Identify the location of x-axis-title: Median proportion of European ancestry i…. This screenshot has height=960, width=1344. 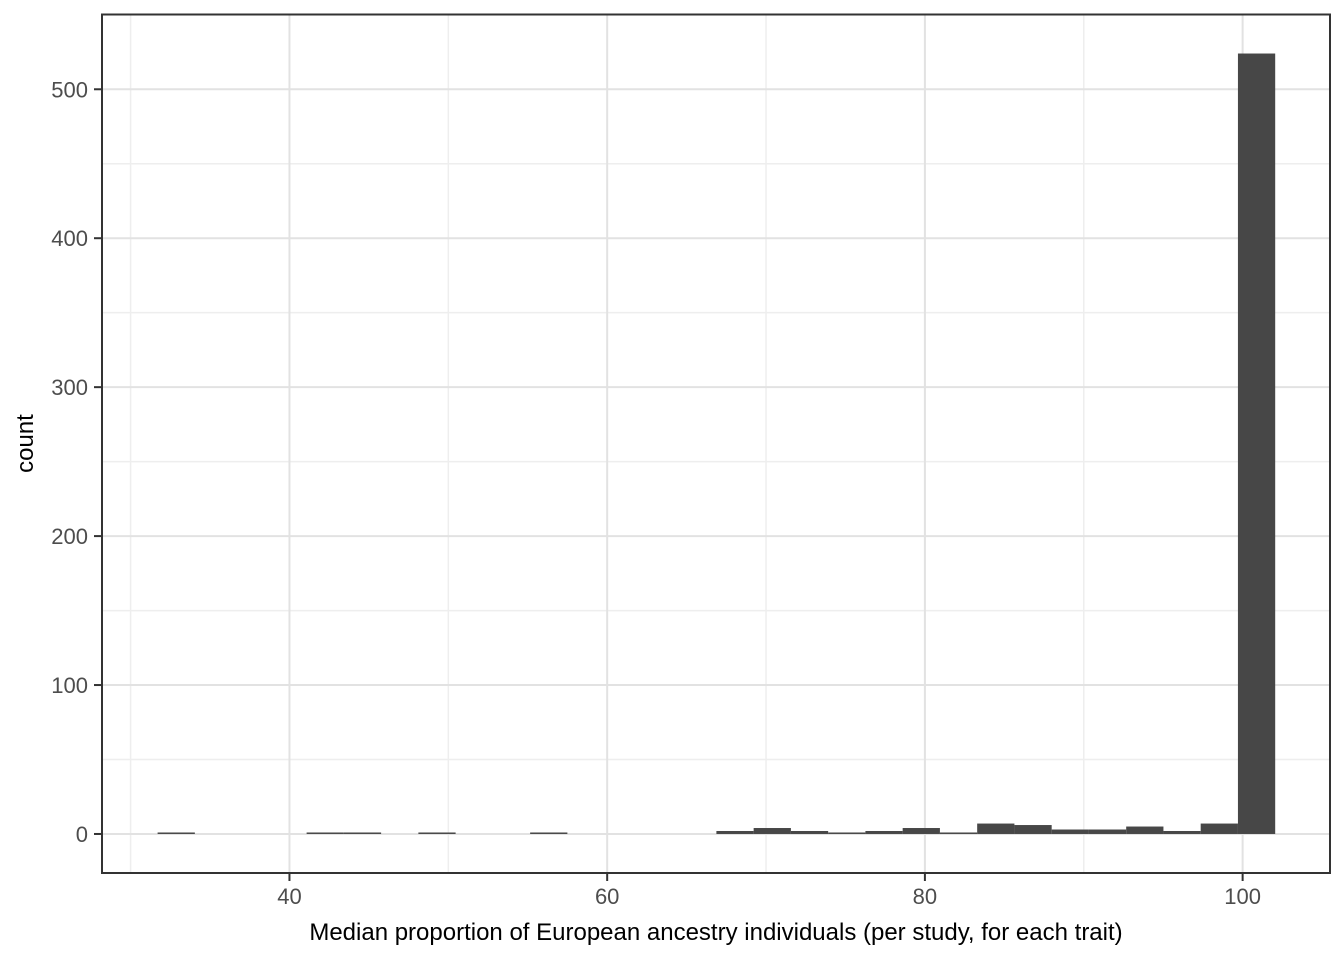
(715, 932).